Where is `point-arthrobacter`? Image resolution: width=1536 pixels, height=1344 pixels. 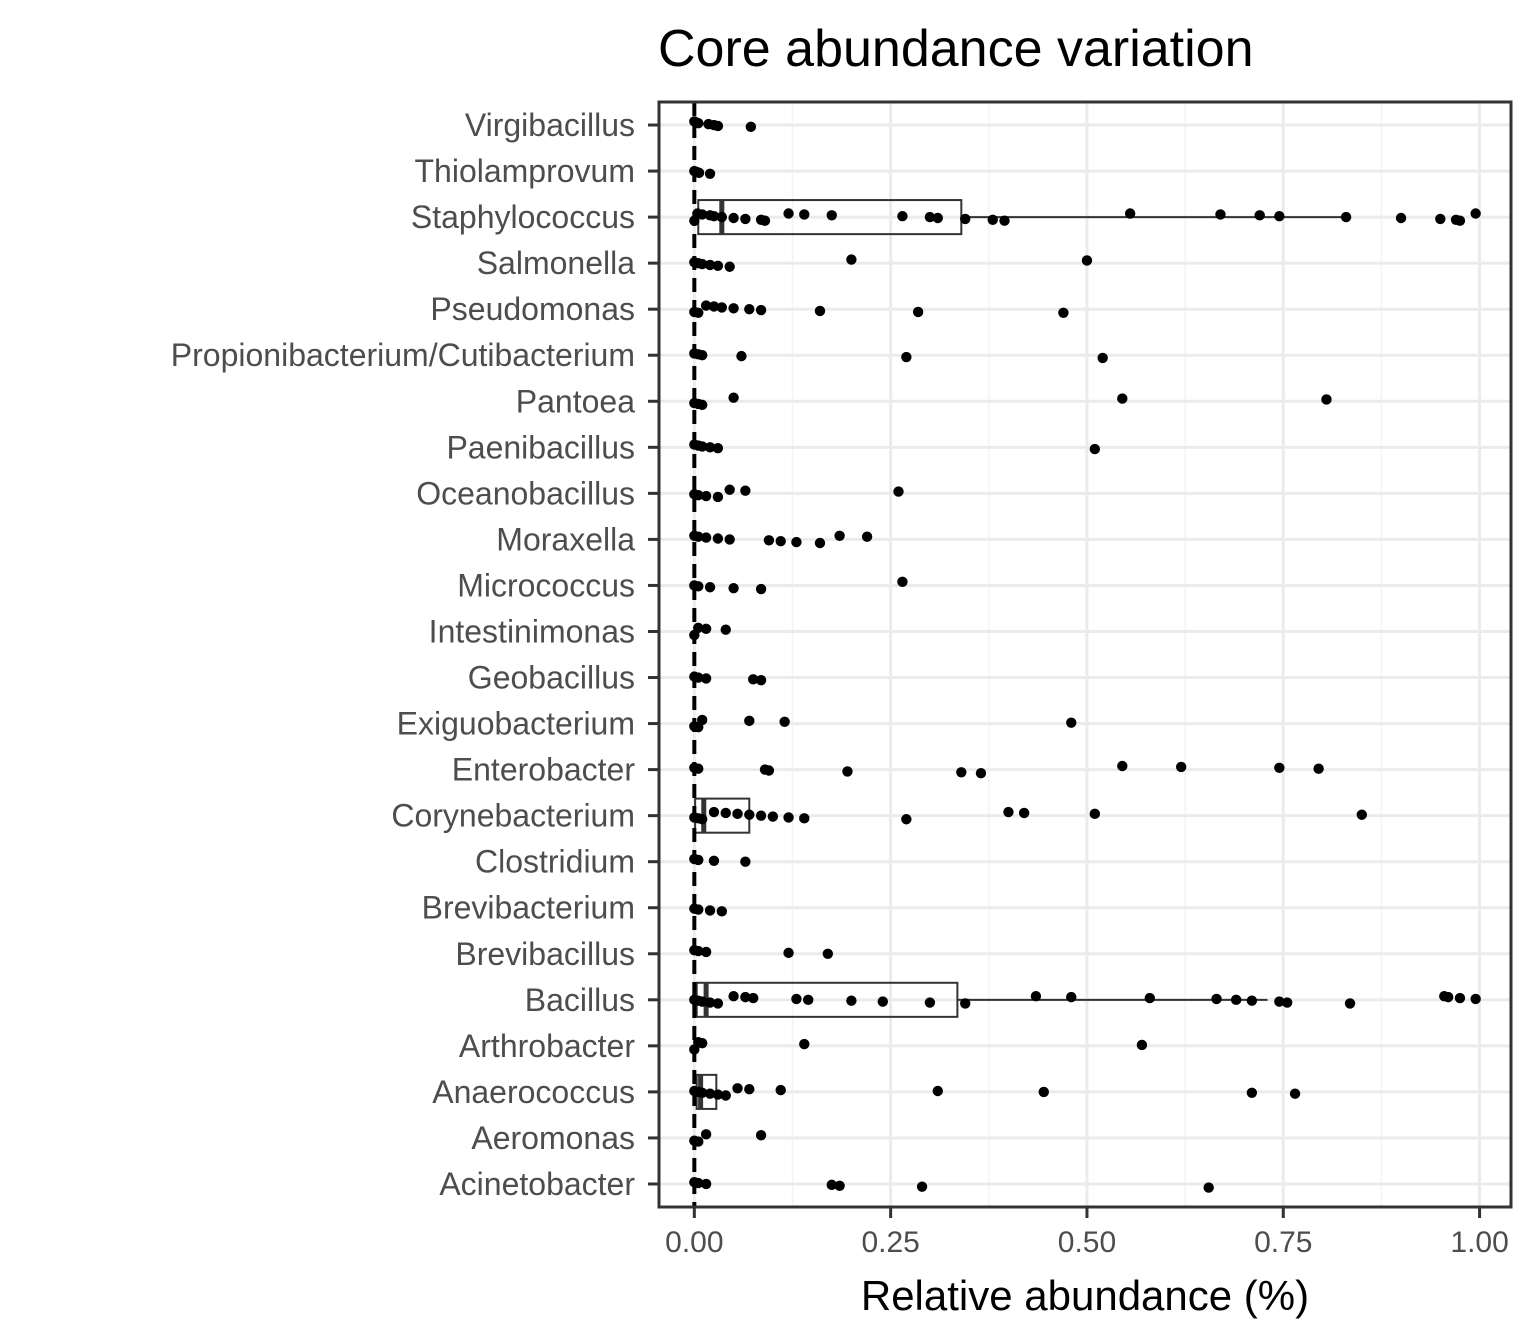
point-arthrobacter is located at coordinates (804, 1044).